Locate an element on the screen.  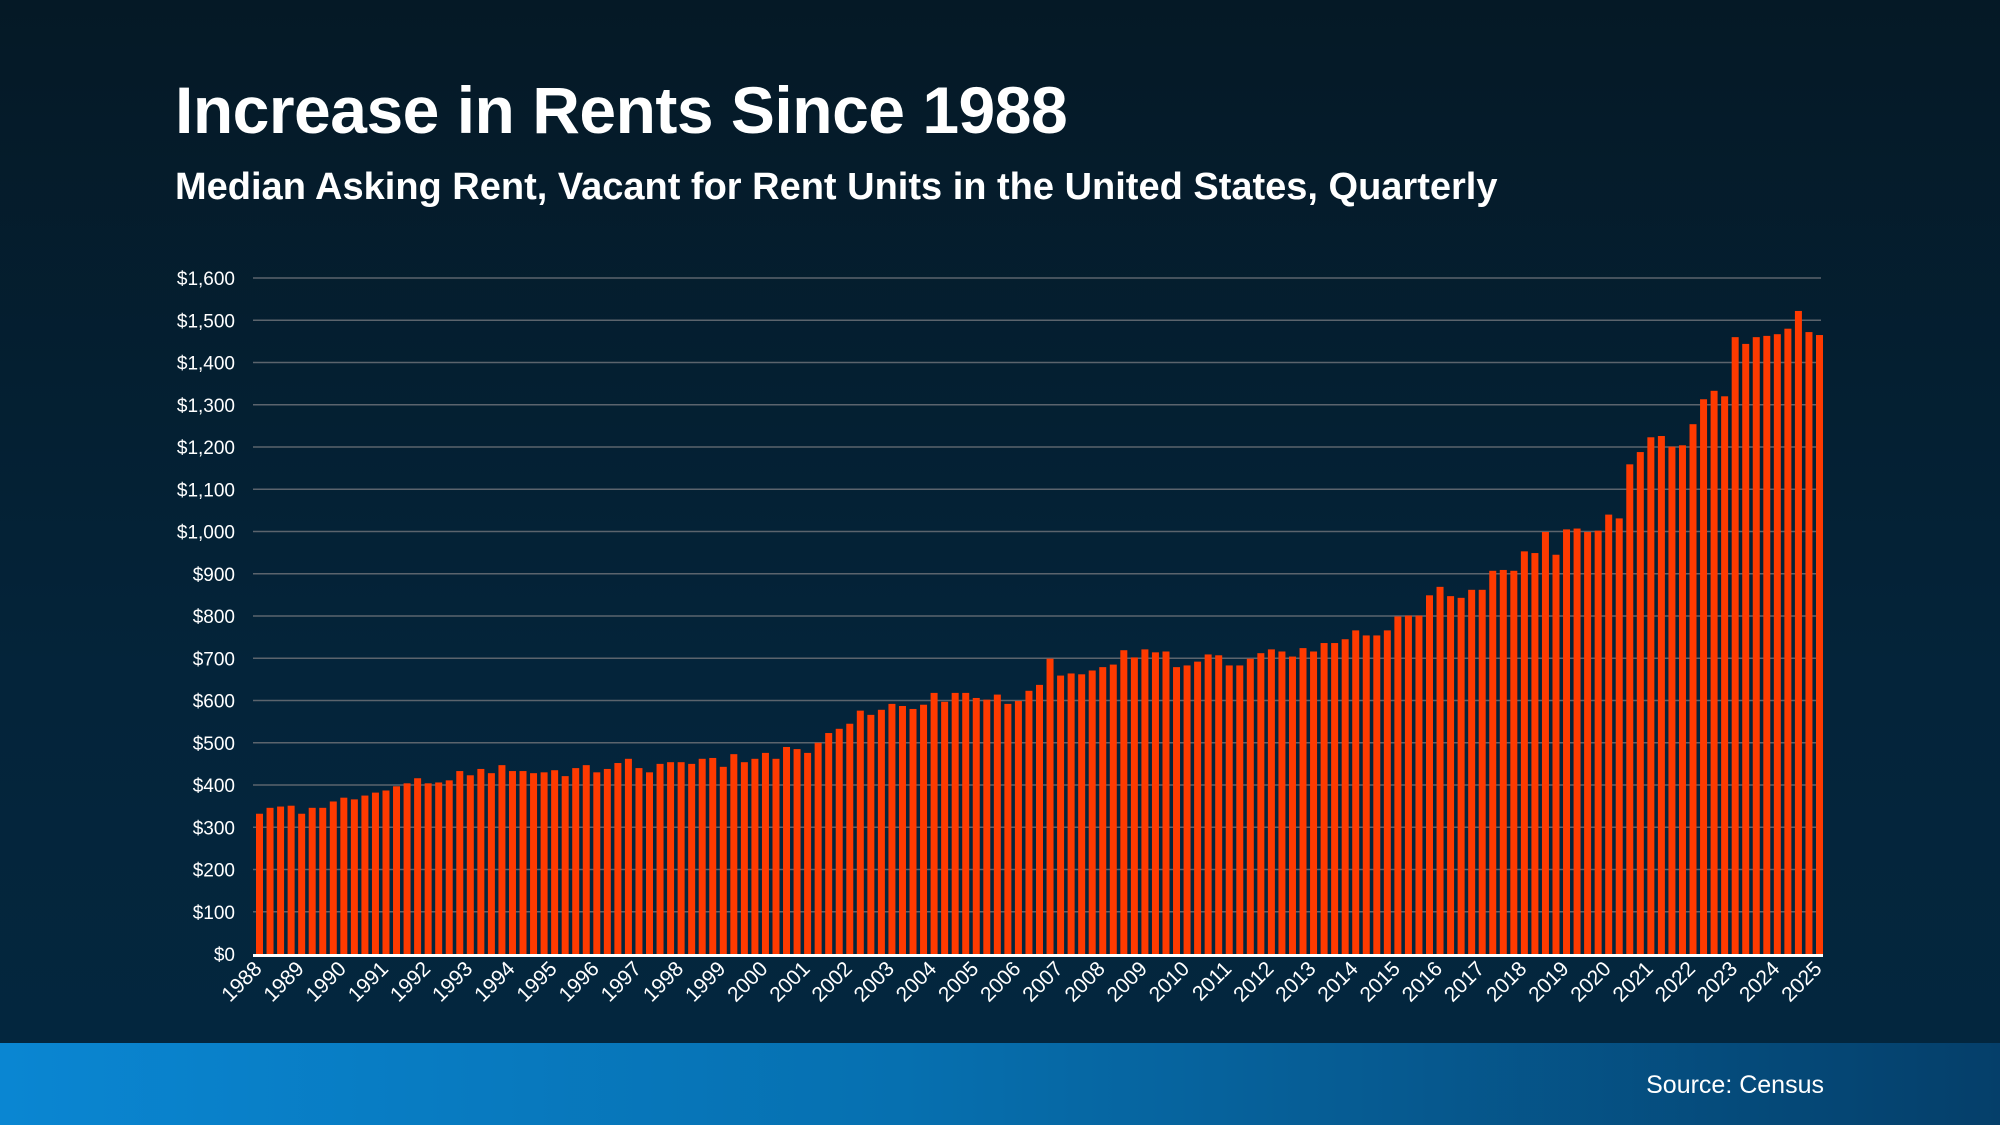
y-tick-label: $0 is located at coordinates (224, 955).